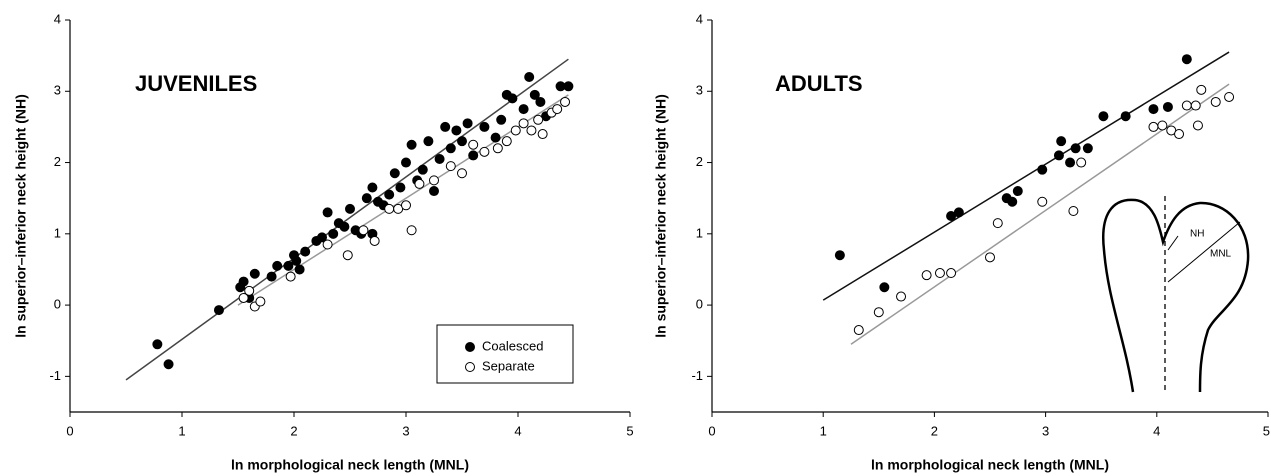  What do you see at coordinates (505, 354) in the screenshot?
I see `legend-box` at bounding box center [505, 354].